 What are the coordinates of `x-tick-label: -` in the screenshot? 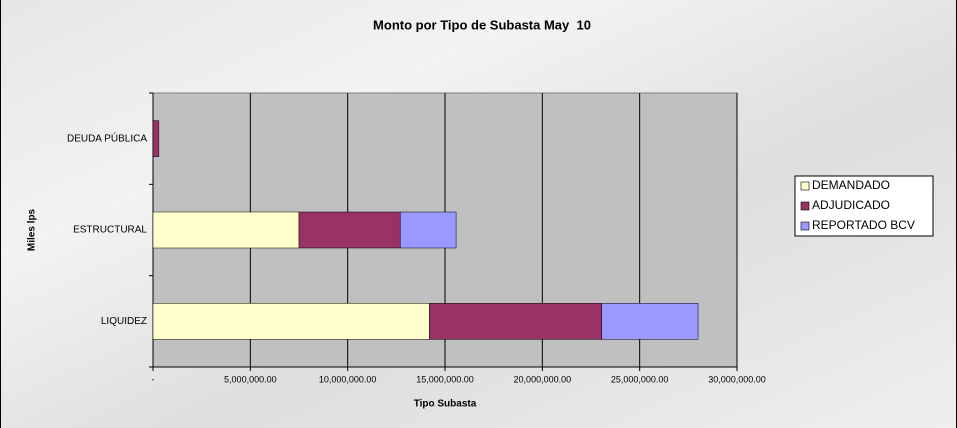 It's located at (153, 379).